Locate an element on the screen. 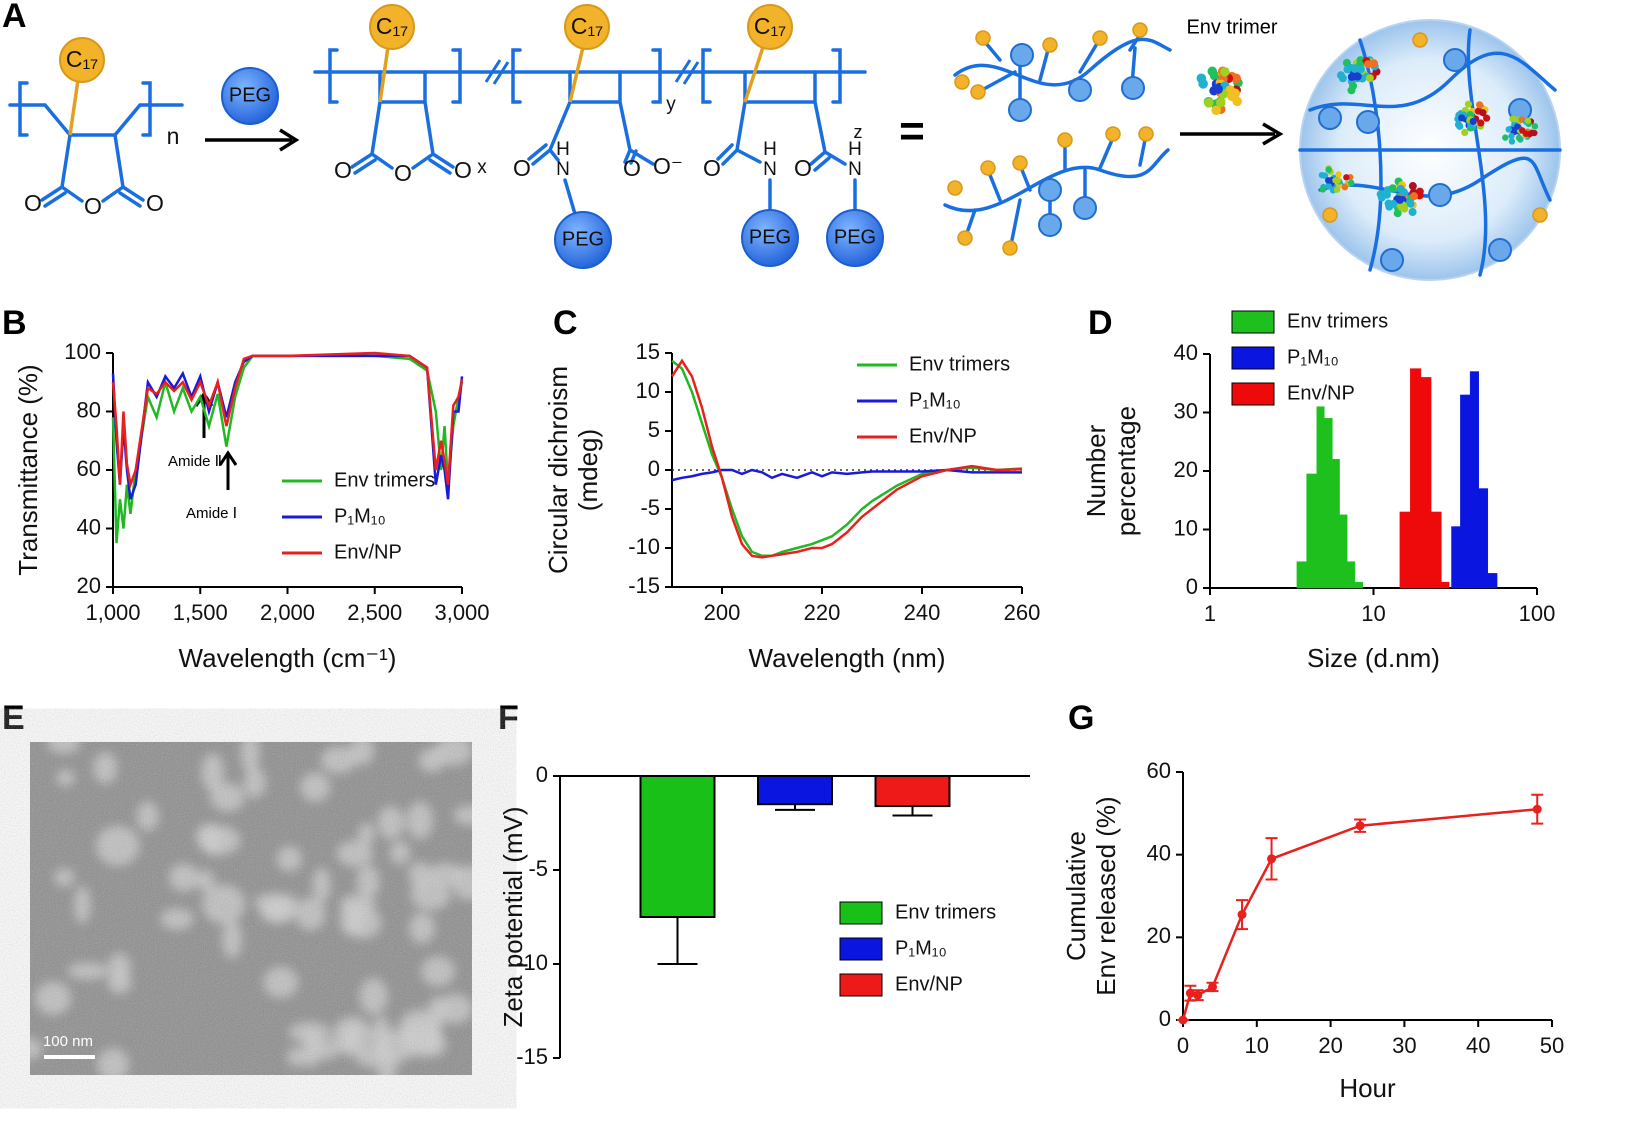 The height and width of the screenshot is (1138, 1625). y-axis-label: percentage is located at coordinates (1126, 471).